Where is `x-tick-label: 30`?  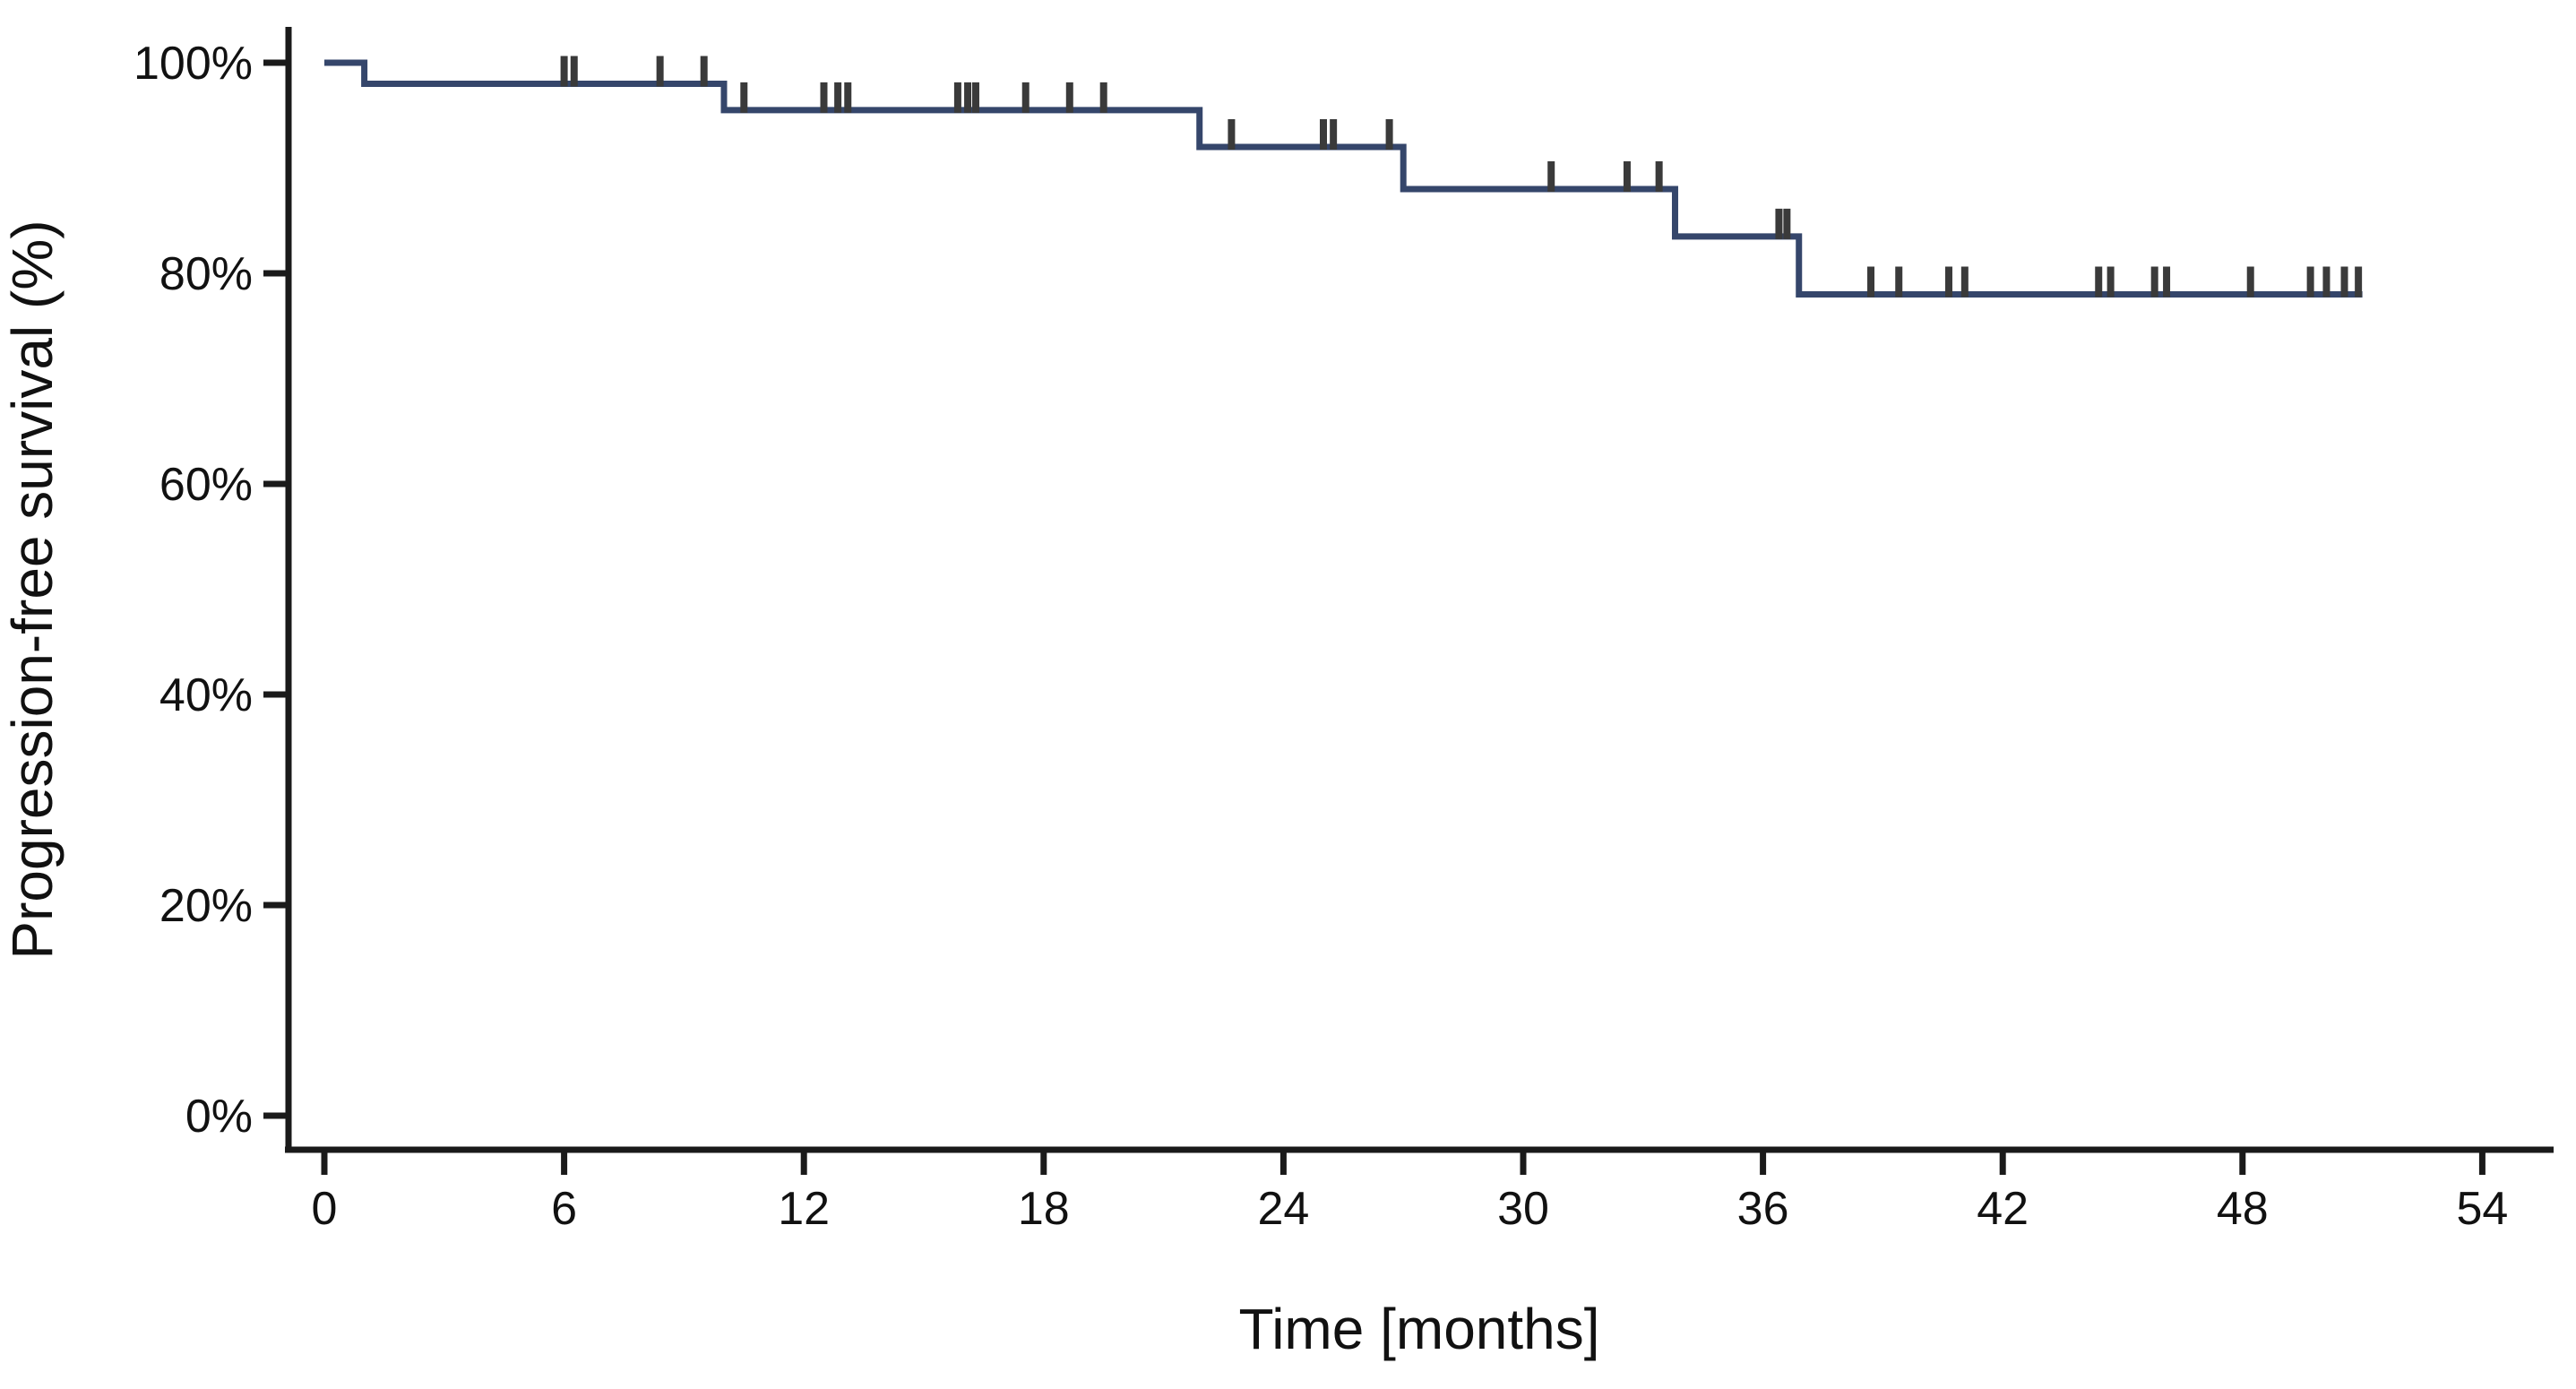 x-tick-label: 30 is located at coordinates (1523, 1209).